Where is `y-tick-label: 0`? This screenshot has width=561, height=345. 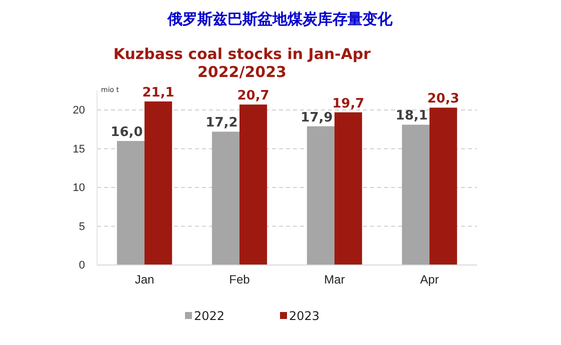 y-tick-label: 0 is located at coordinates (81, 266).